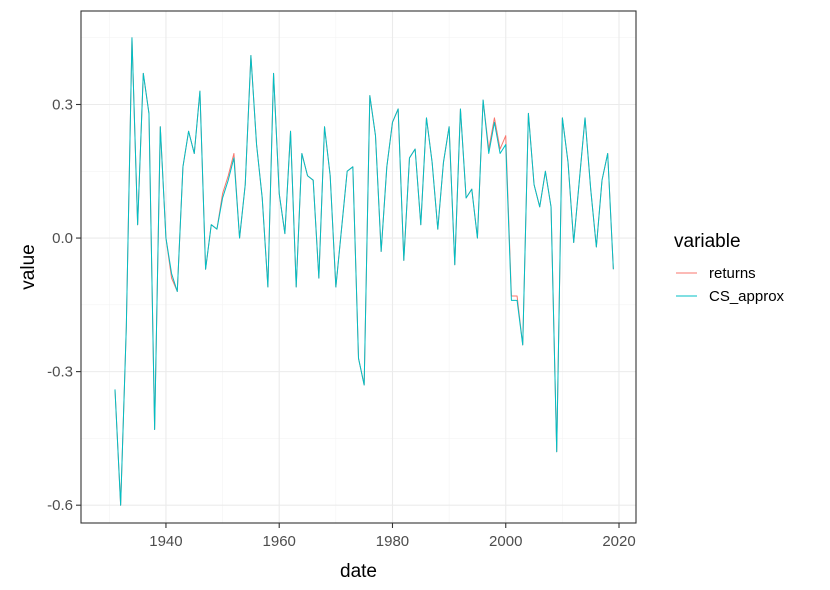 This screenshot has height=590, width=830. What do you see at coordinates (618, 541) in the screenshot?
I see `x-tick-label: 2020` at bounding box center [618, 541].